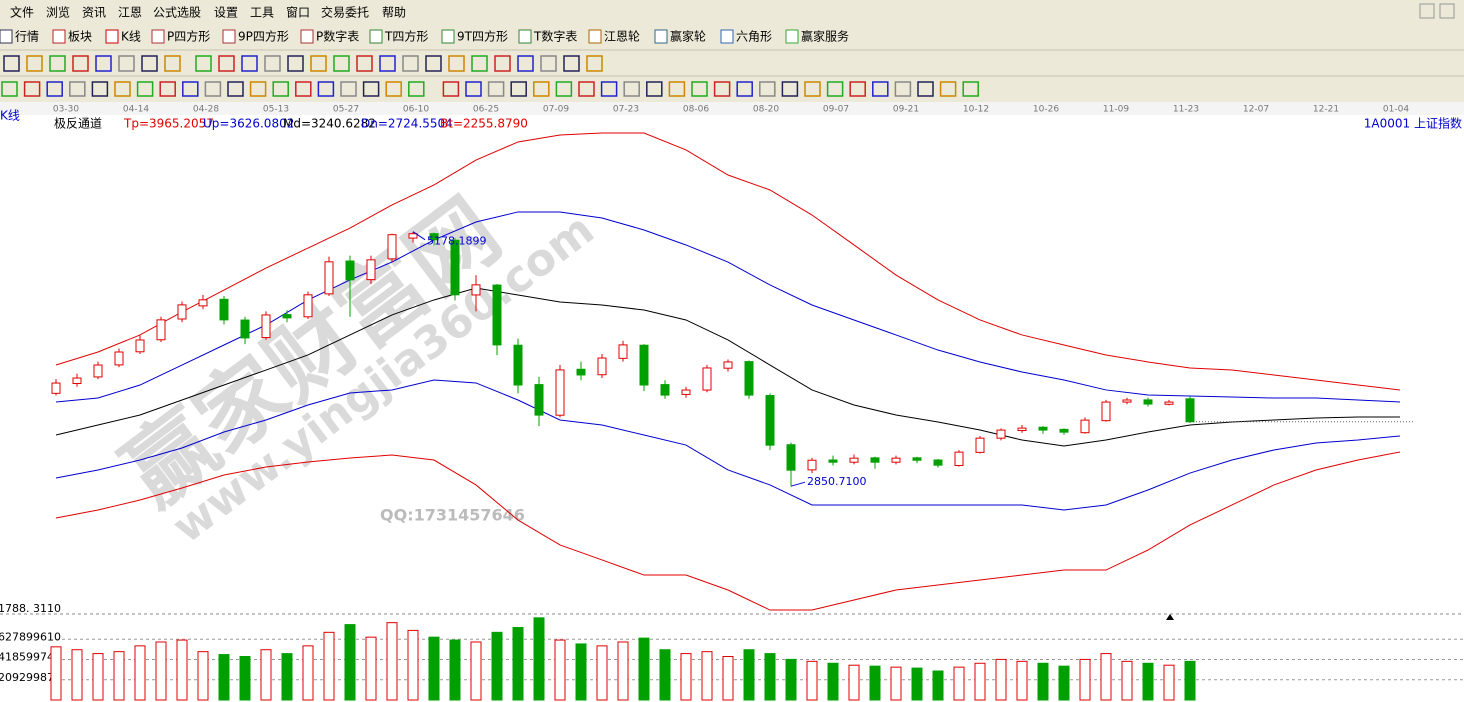 This screenshot has height=702, width=1464. What do you see at coordinates (482, 36) in the screenshot?
I see `toolbar-button: 9T四方形` at bounding box center [482, 36].